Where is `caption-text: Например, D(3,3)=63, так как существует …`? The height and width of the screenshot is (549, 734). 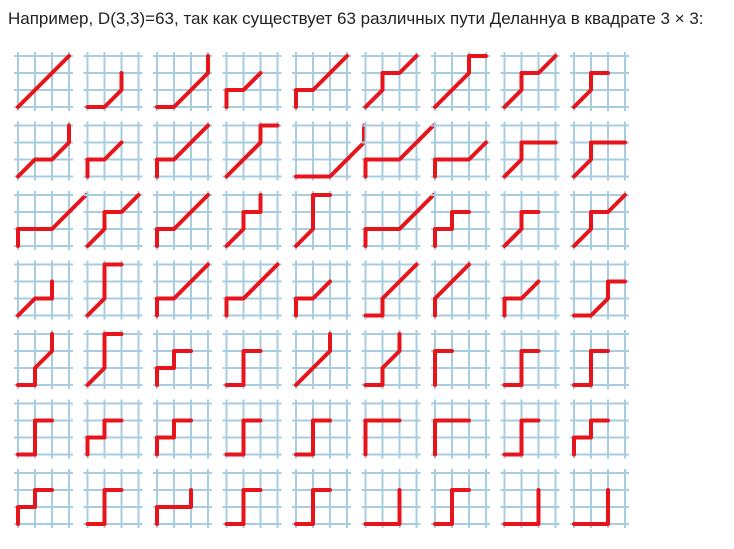 caption-text: Например, D(3,3)=63, так как существует … is located at coordinates (356, 18).